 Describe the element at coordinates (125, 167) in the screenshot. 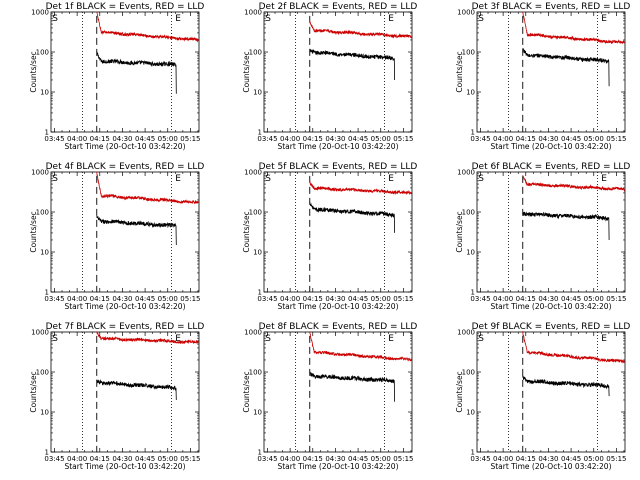

I see `panel-title: Det 4f BLACK = Events, RED = LLD` at that location.